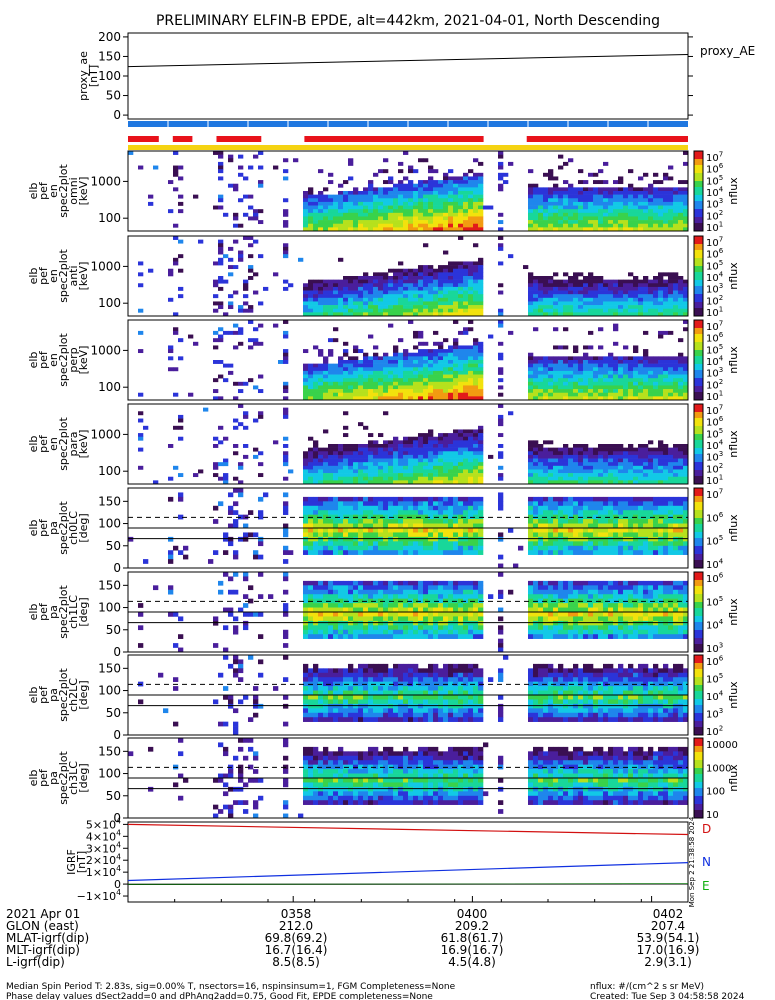 This screenshot has height=1000, width=775. What do you see at coordinates (698, 357) in the screenshot?
I see `pef-en-spec2plot-perp-colorbar-step` at bounding box center [698, 357].